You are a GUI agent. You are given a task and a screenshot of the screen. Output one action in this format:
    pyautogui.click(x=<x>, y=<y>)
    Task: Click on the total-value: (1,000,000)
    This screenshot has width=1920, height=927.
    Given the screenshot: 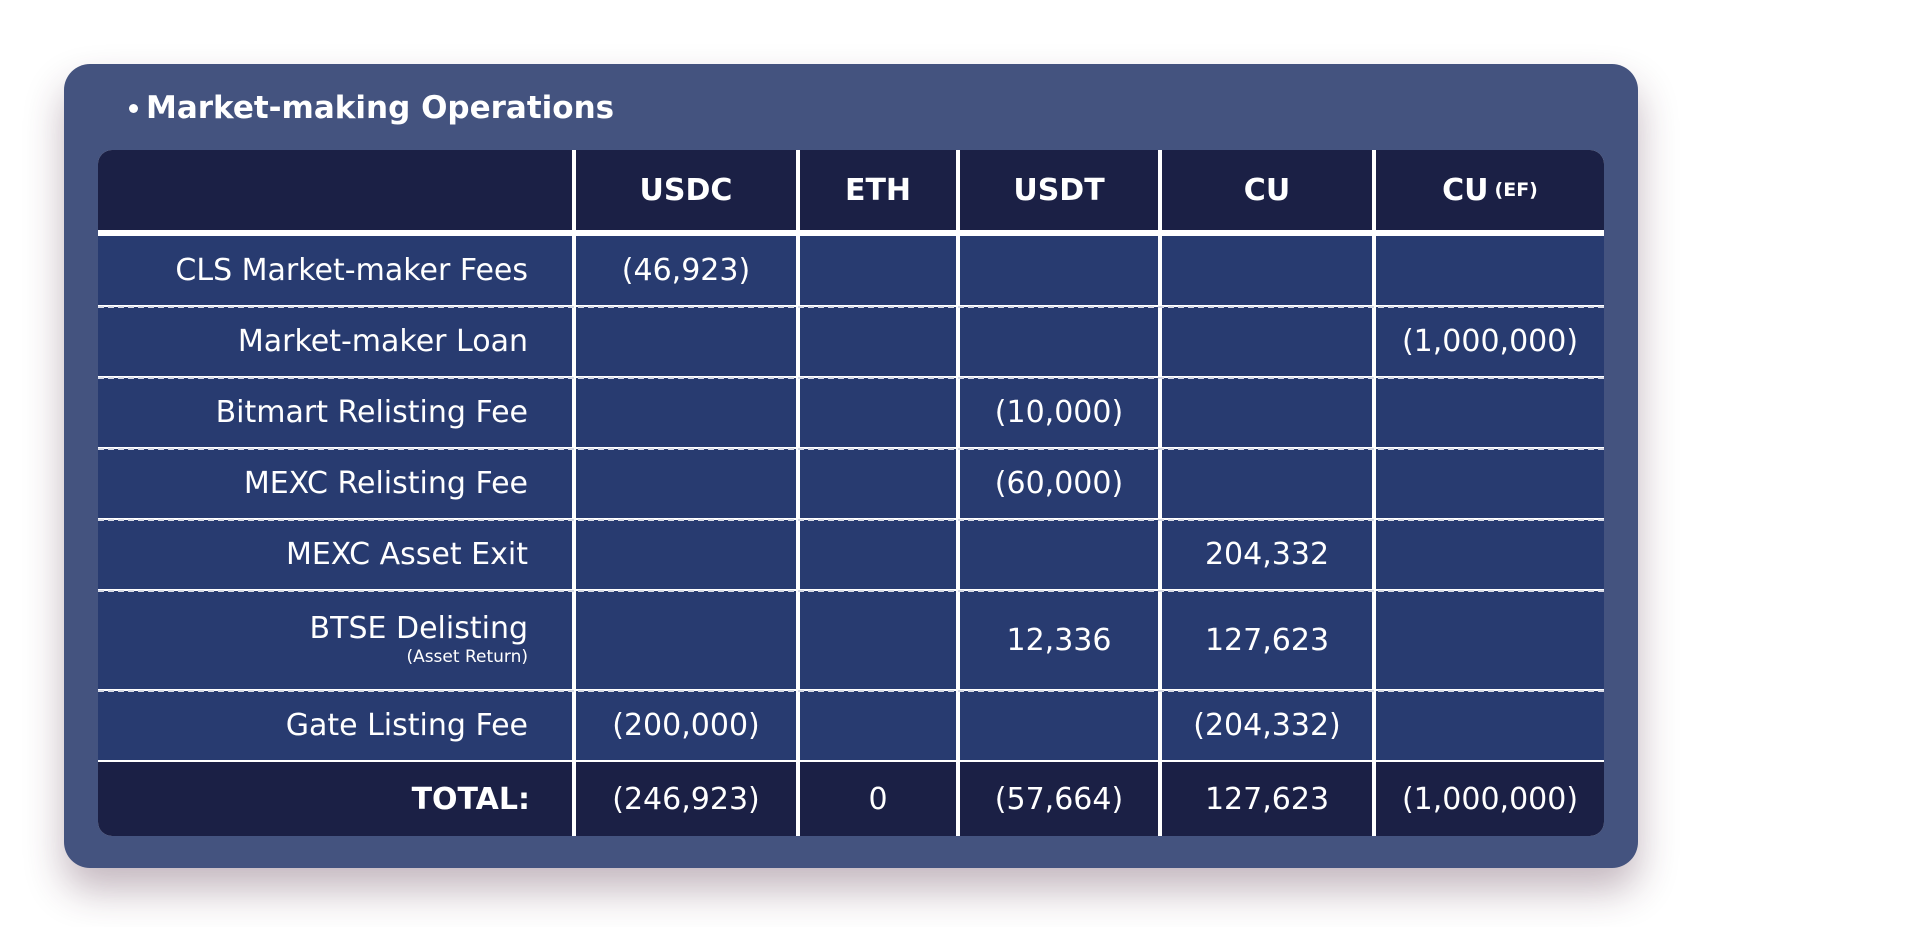 What is the action you would take?
    pyautogui.click(x=1490, y=799)
    